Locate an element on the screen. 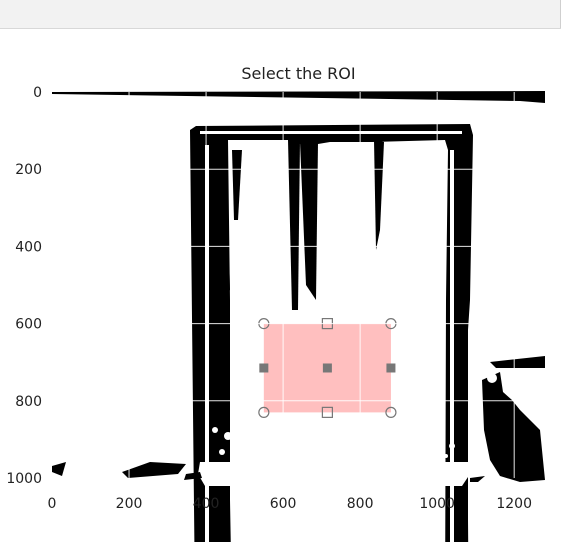 This screenshot has height=542, width=561. x-tick-label: 0 is located at coordinates (52, 504).